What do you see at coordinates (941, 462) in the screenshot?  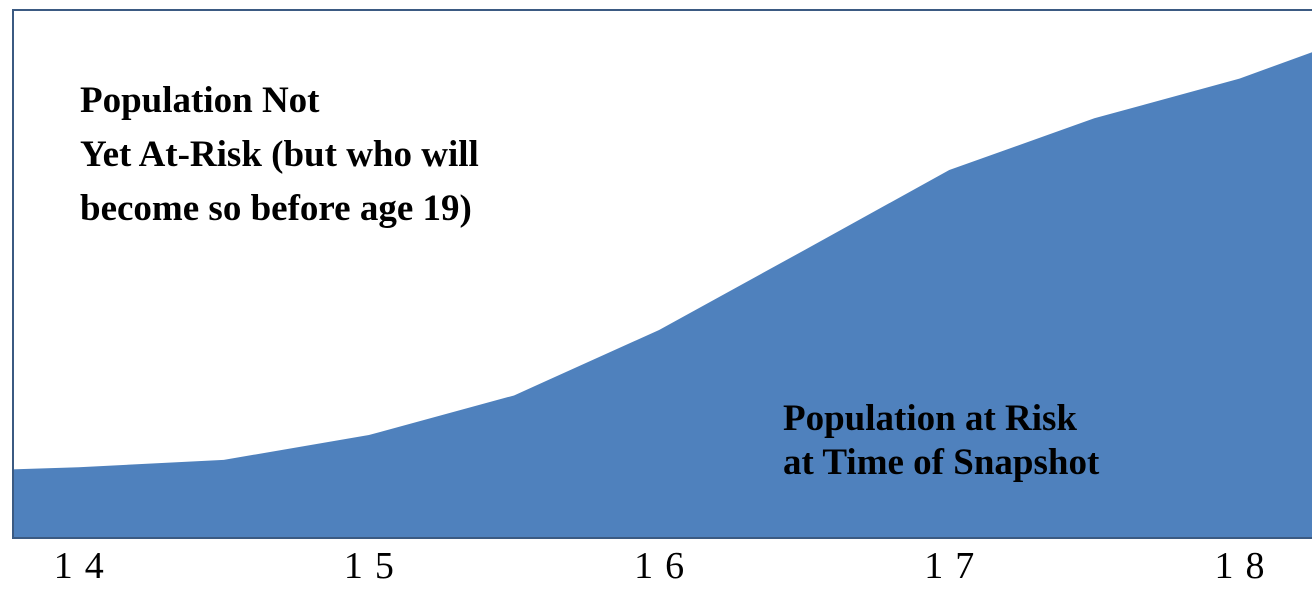 I see `annotation-line: at Time of Snapshot` at bounding box center [941, 462].